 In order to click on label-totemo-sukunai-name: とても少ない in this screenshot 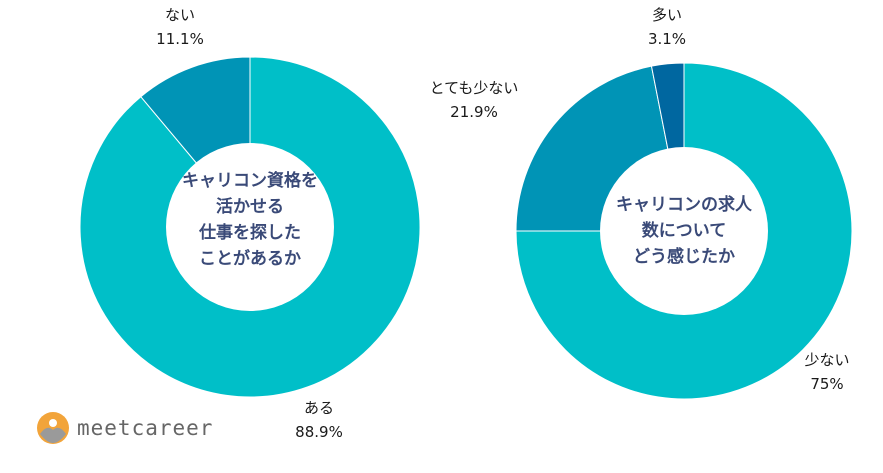, I will do `click(474, 88)`.